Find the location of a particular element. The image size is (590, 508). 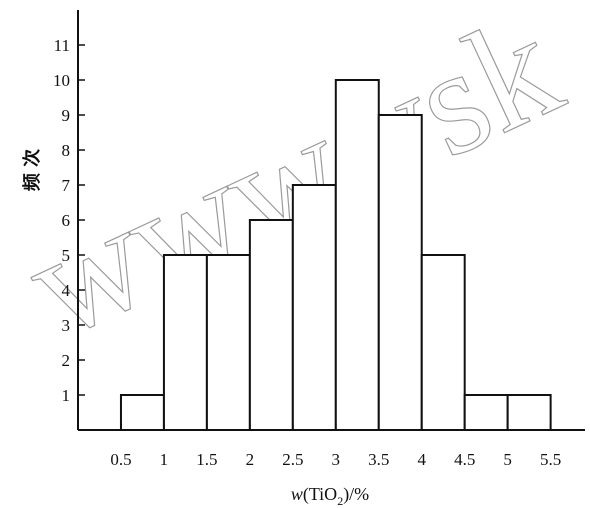

x-tick-label: 1.5 is located at coordinates (206, 459).